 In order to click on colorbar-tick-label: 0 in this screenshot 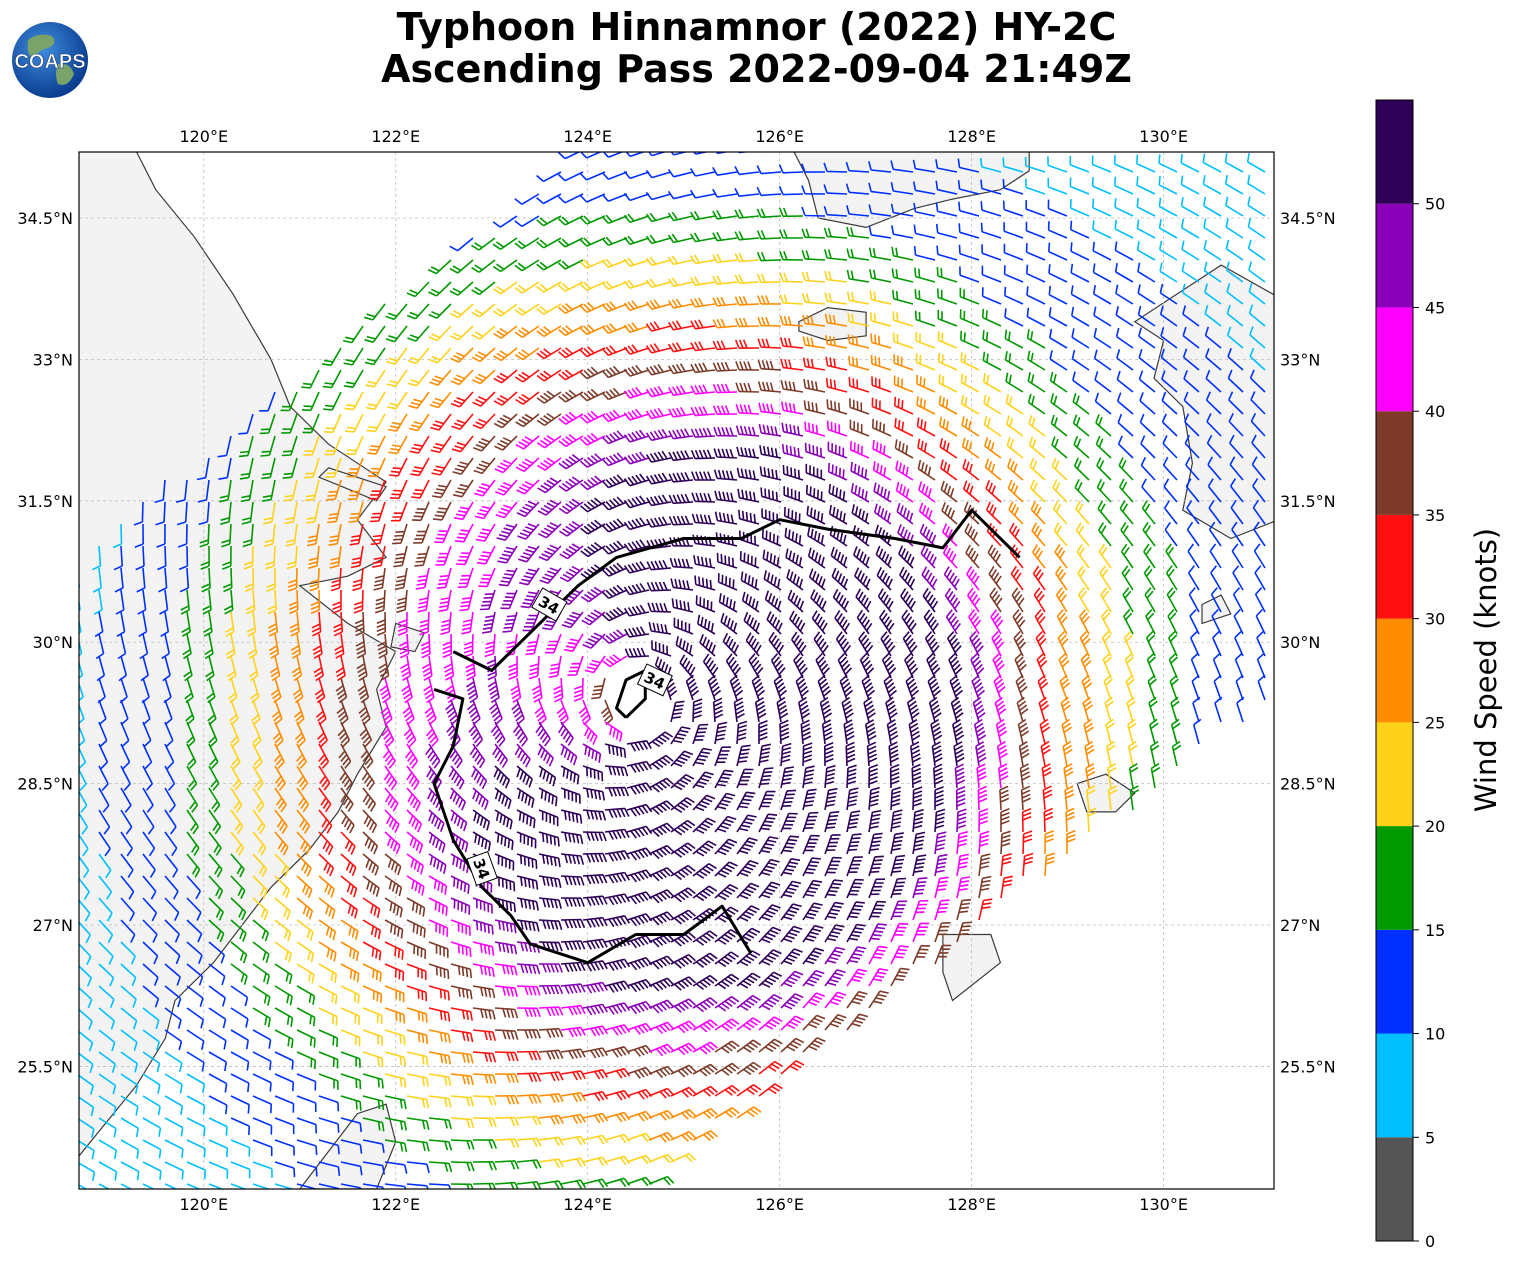, I will do `click(1430, 1241)`.